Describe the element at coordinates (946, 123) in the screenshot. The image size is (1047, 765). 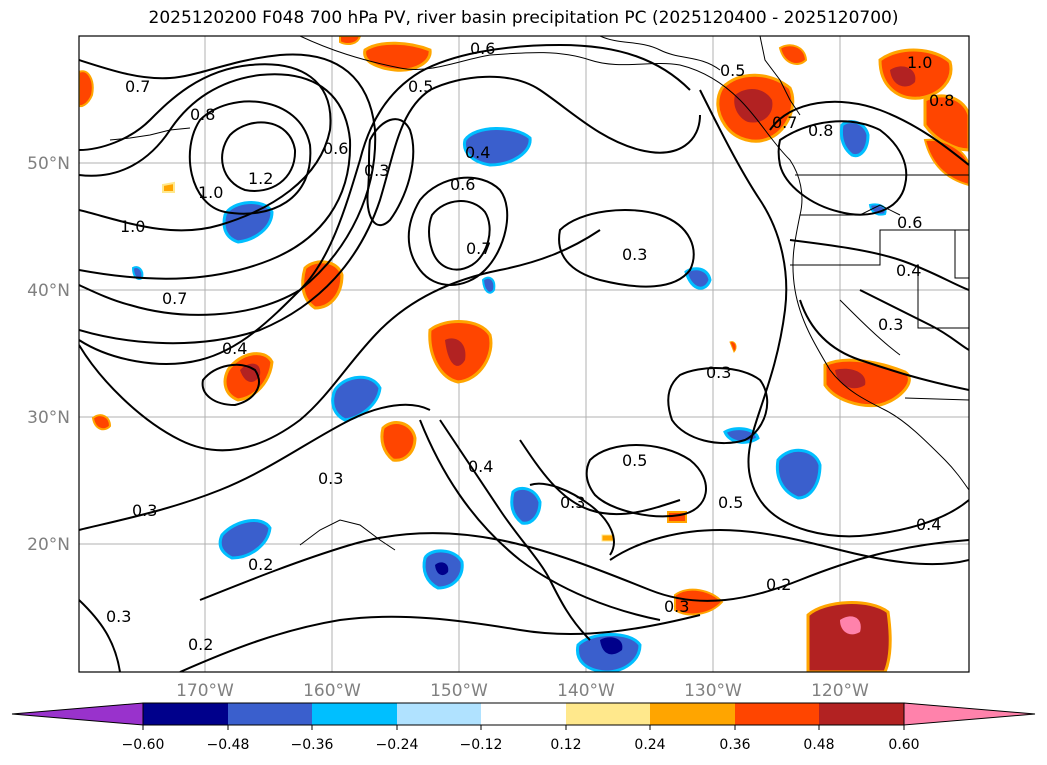
I see `precip-blob-montana` at that location.